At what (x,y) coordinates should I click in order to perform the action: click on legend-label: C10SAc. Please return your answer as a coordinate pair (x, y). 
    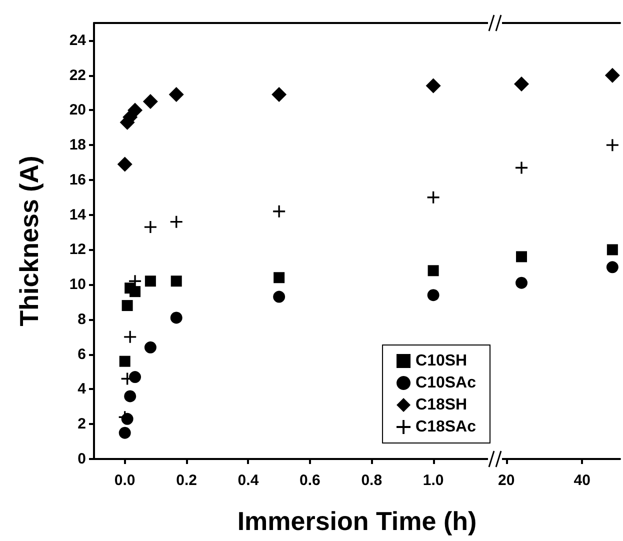
    Looking at the image, I should click on (446, 383).